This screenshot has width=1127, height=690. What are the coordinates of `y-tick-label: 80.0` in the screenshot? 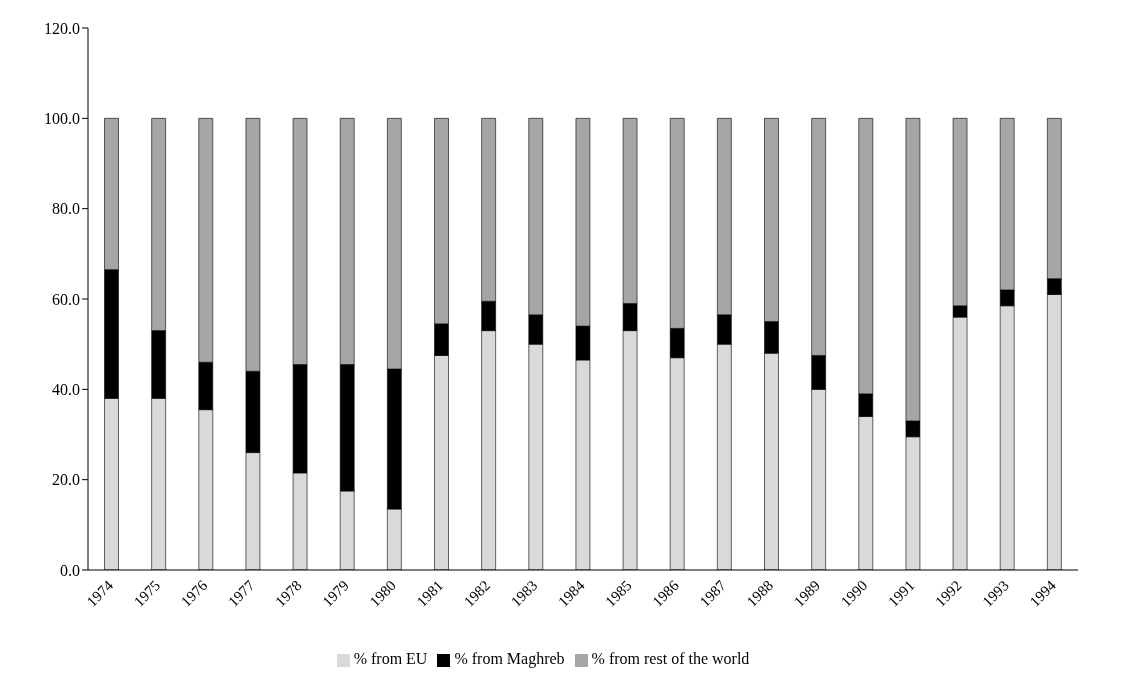 It's located at (66, 209).